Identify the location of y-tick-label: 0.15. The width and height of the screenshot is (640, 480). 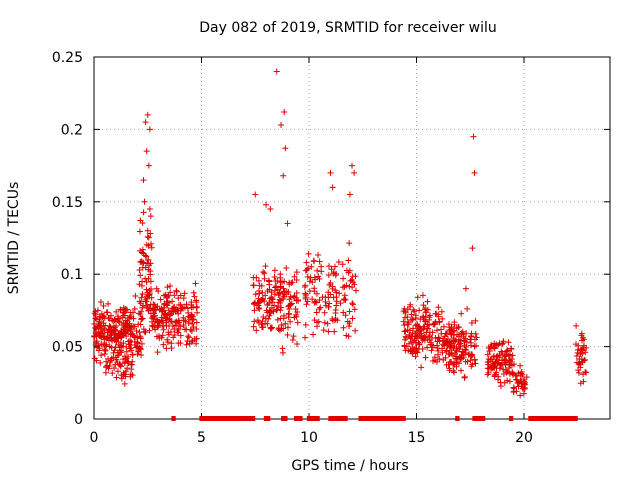
(67, 203).